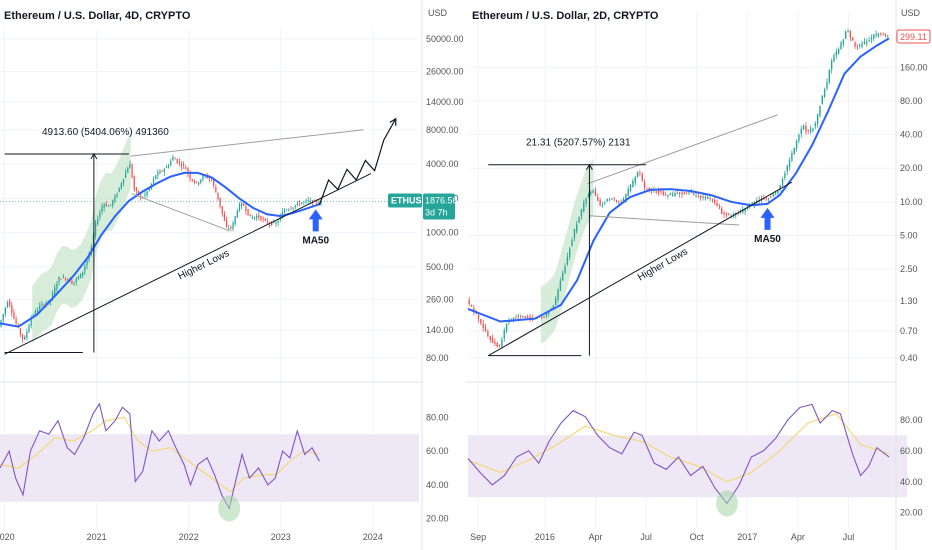  Describe the element at coordinates (909, 358) in the screenshot. I see `price-tick-label: 0.40` at that location.